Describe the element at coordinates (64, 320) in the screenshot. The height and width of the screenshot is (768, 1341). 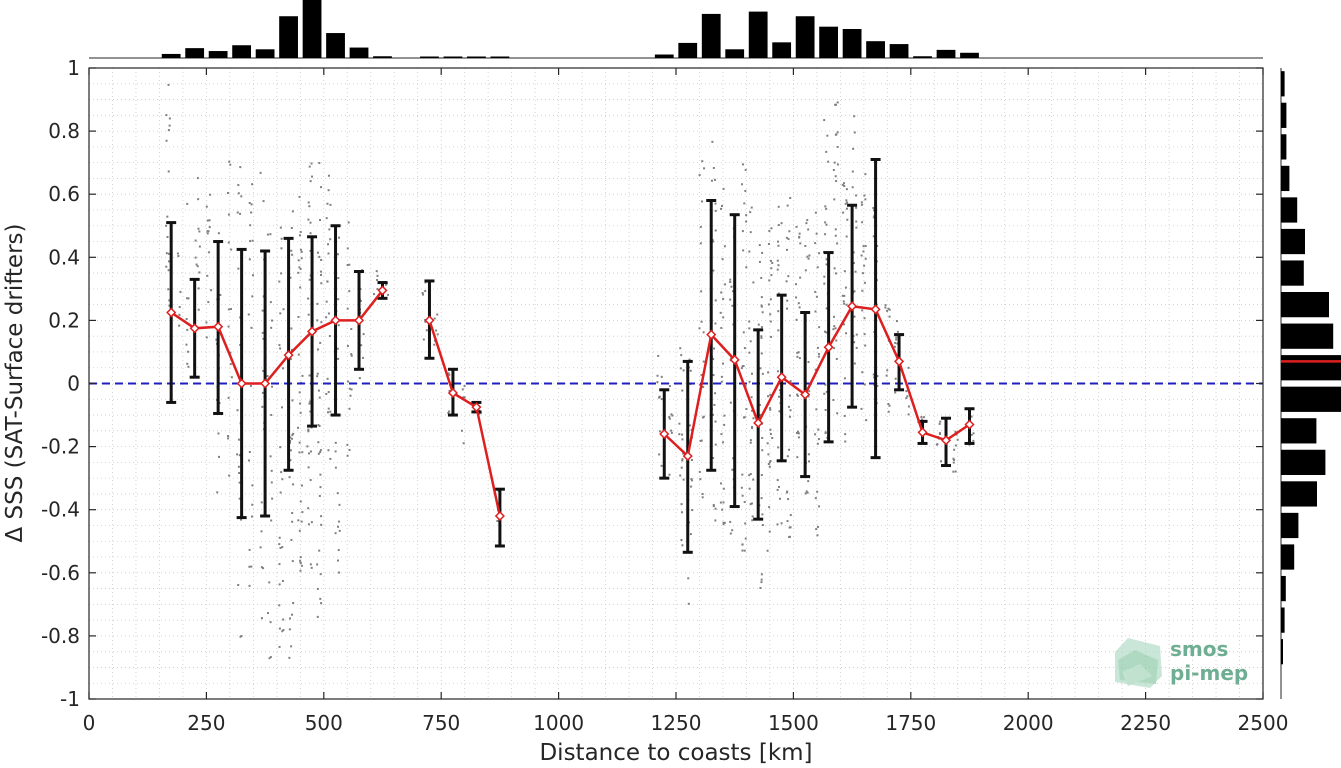
I see `y-tick-label: 0.2` at that location.